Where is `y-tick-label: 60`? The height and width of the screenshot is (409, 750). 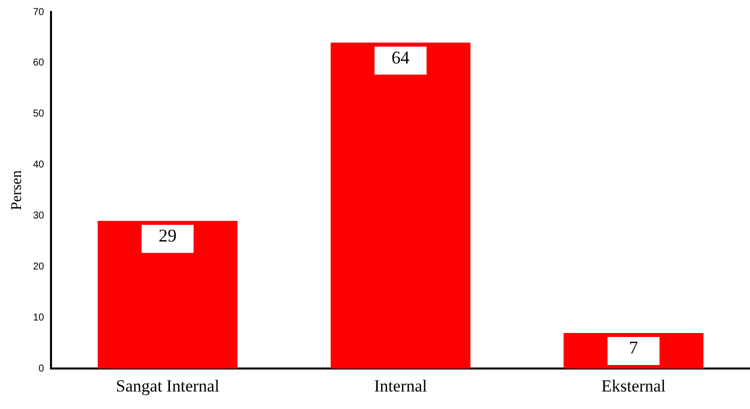
y-tick-label: 60 is located at coordinates (39, 63).